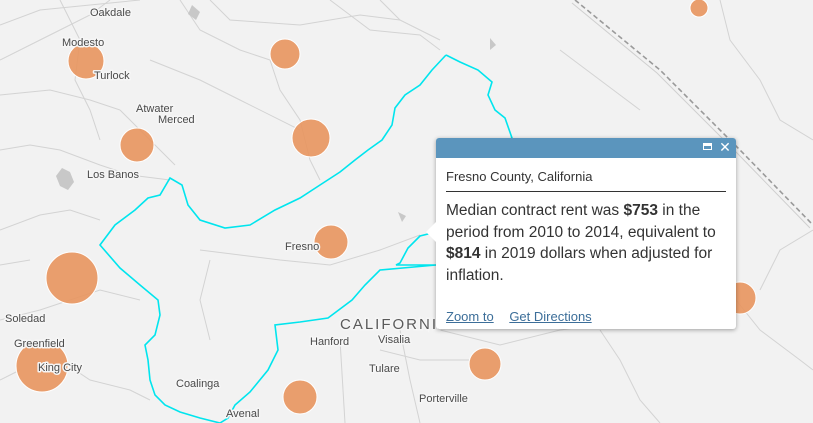  Describe the element at coordinates (60, 368) in the screenshot. I see `place-label: King City` at that location.